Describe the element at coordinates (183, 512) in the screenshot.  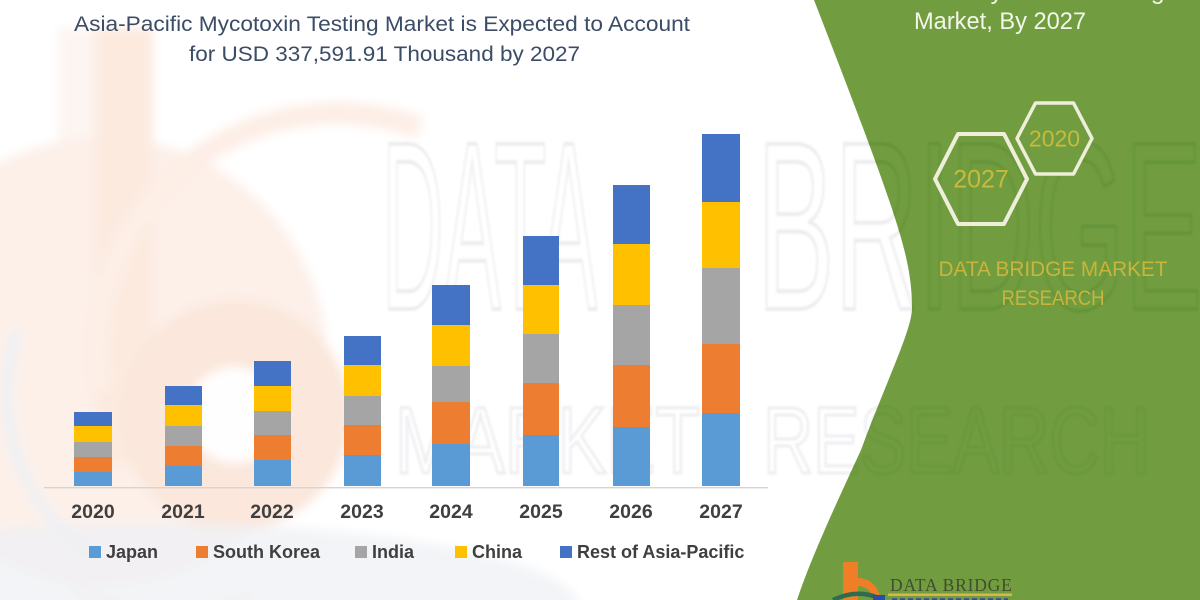
I see `svg-text: 2021` at that location.